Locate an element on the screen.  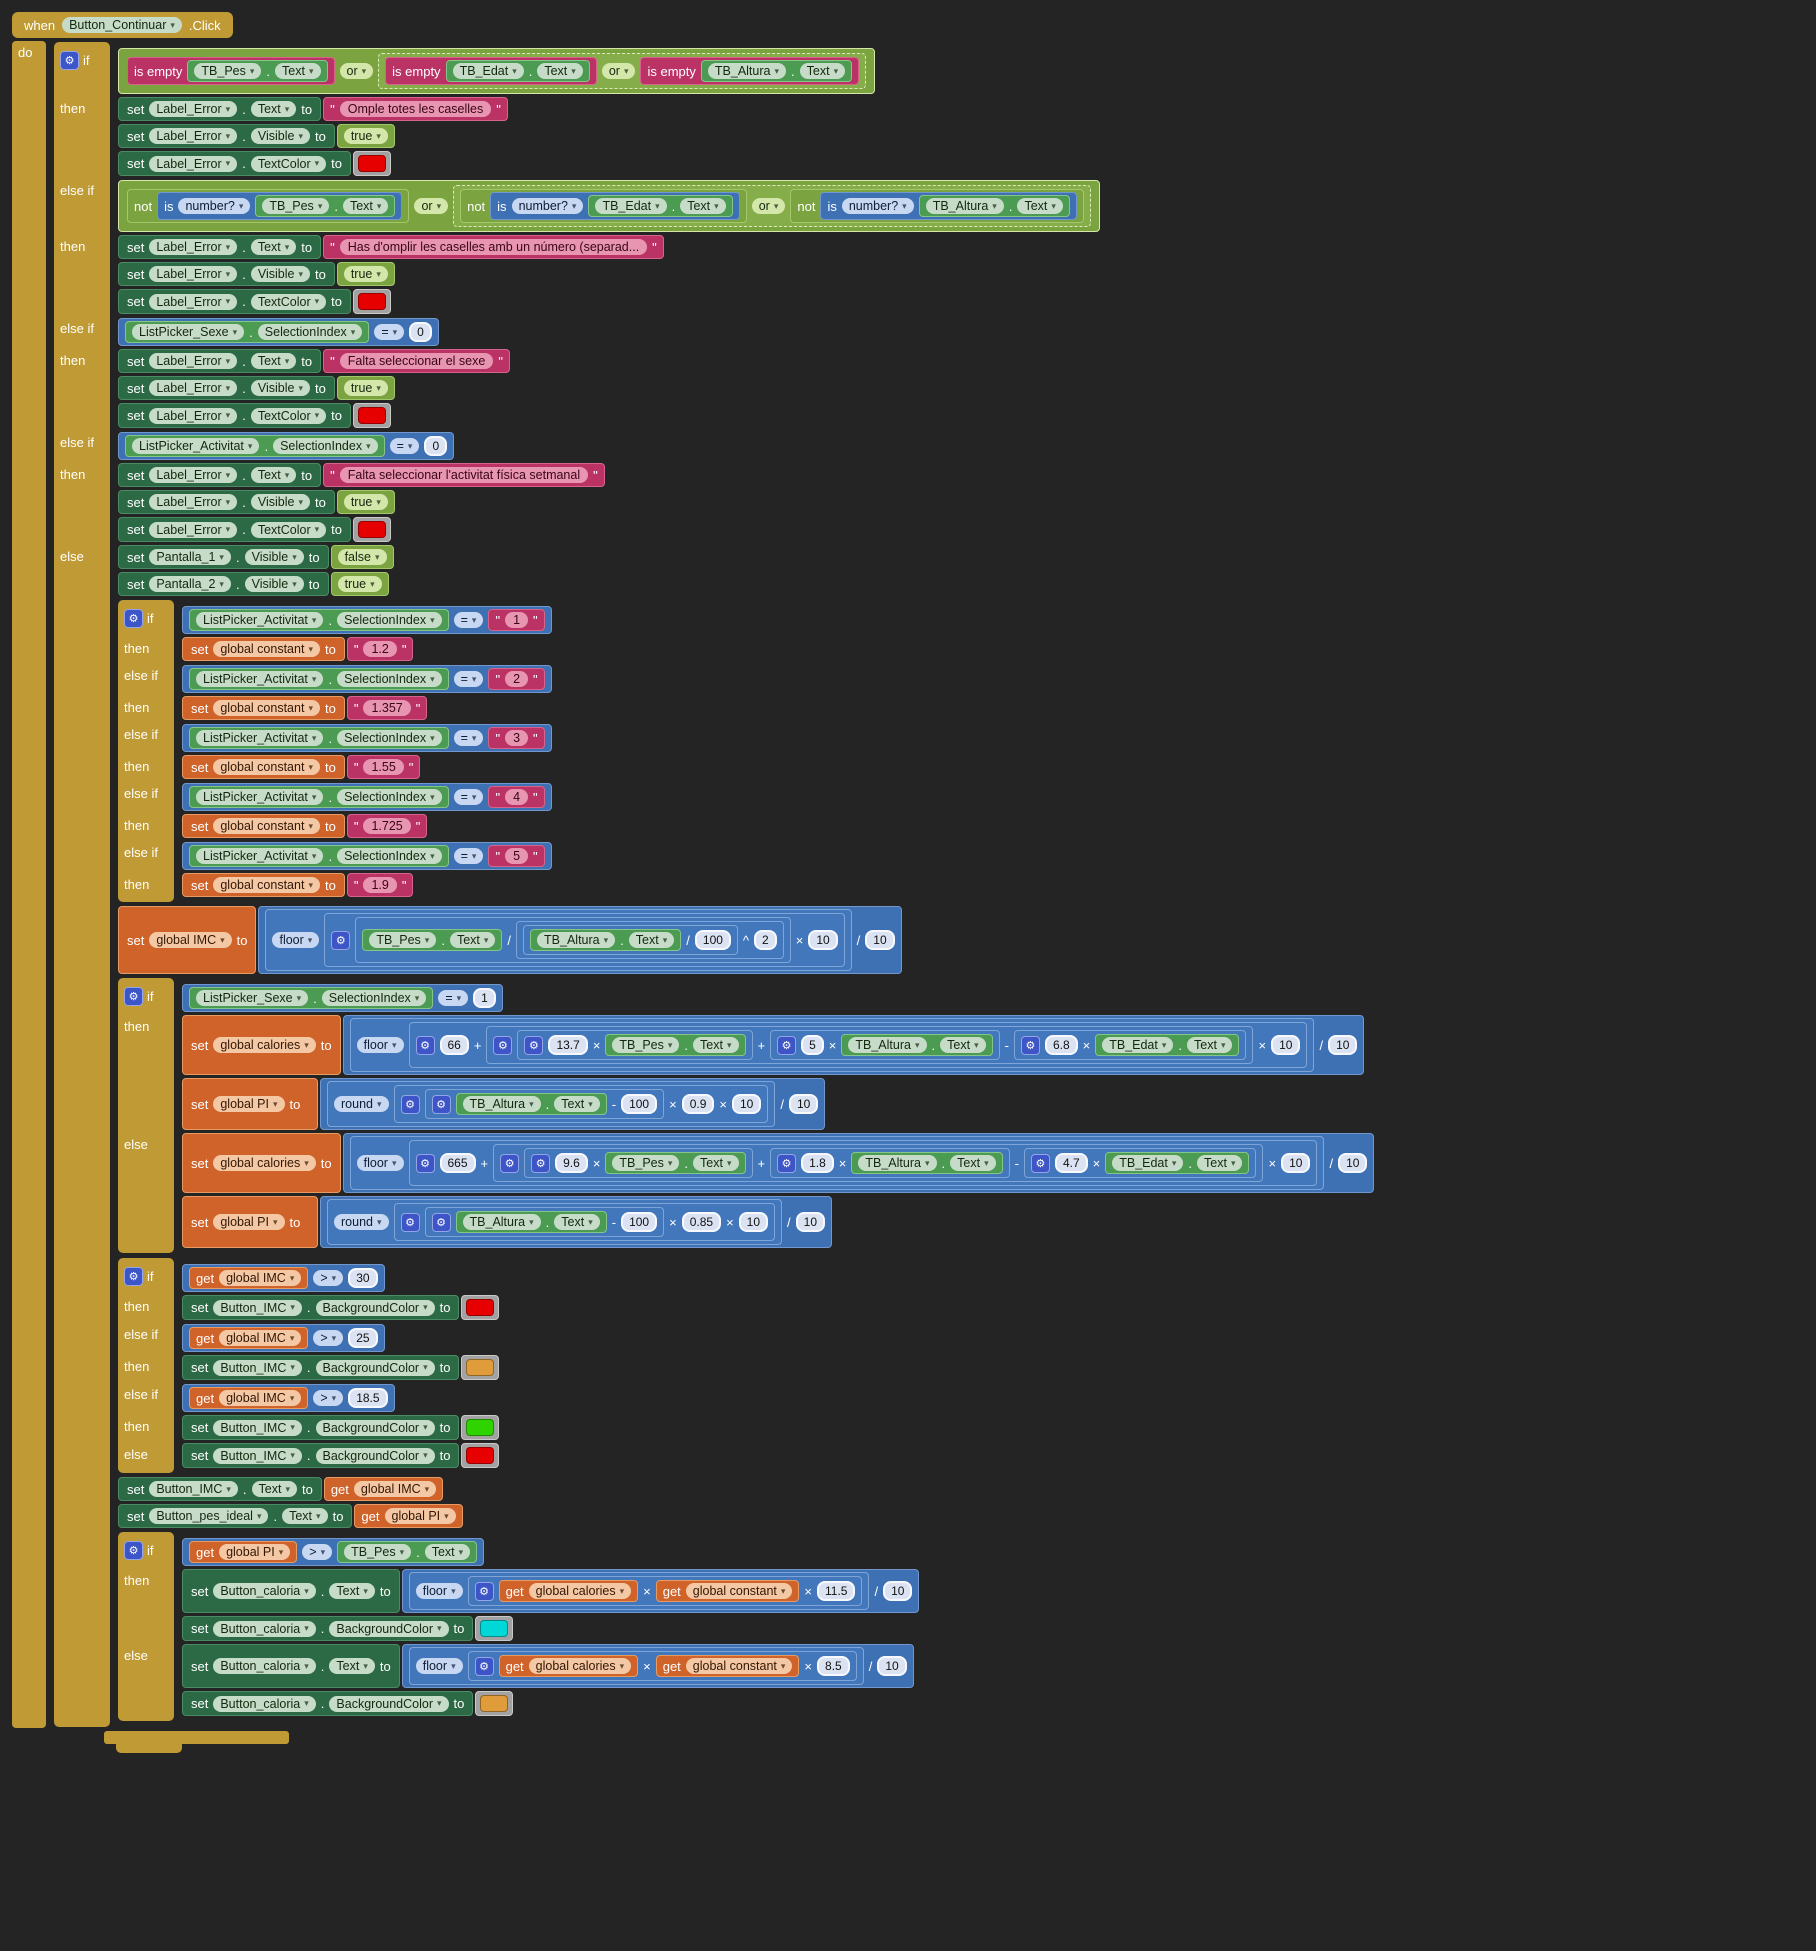
dropdown-listpicker-sexe: ListPicker_Sexe ▾ is located at coordinates (188, 332).